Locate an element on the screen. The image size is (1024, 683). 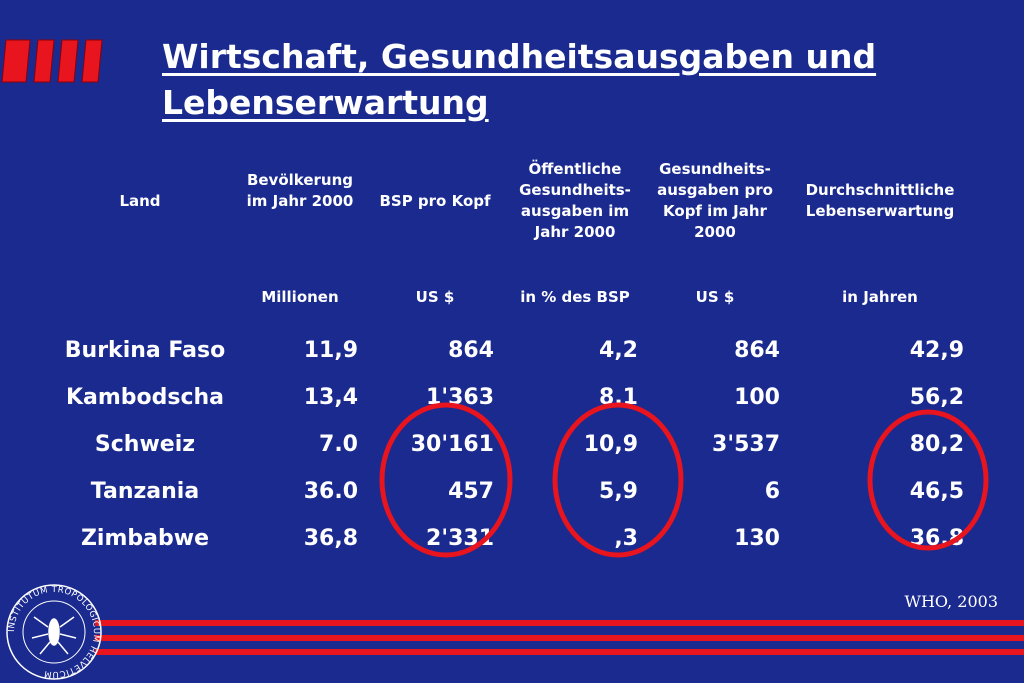
unit-bevoelkerung: Millionen is located at coordinates (300, 297).